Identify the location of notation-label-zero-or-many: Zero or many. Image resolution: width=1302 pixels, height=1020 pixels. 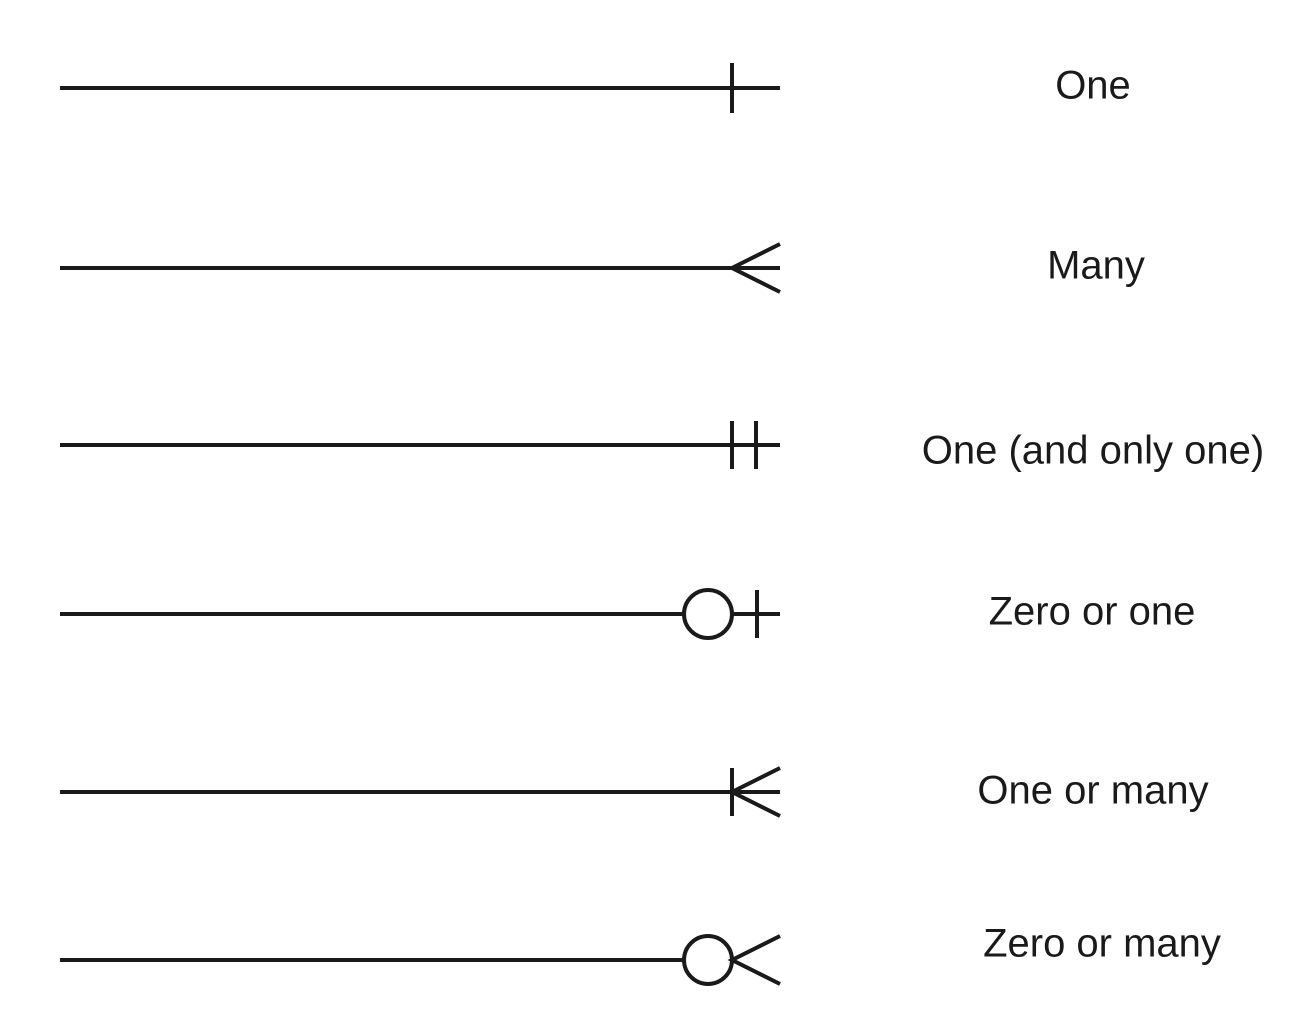
(1102, 944).